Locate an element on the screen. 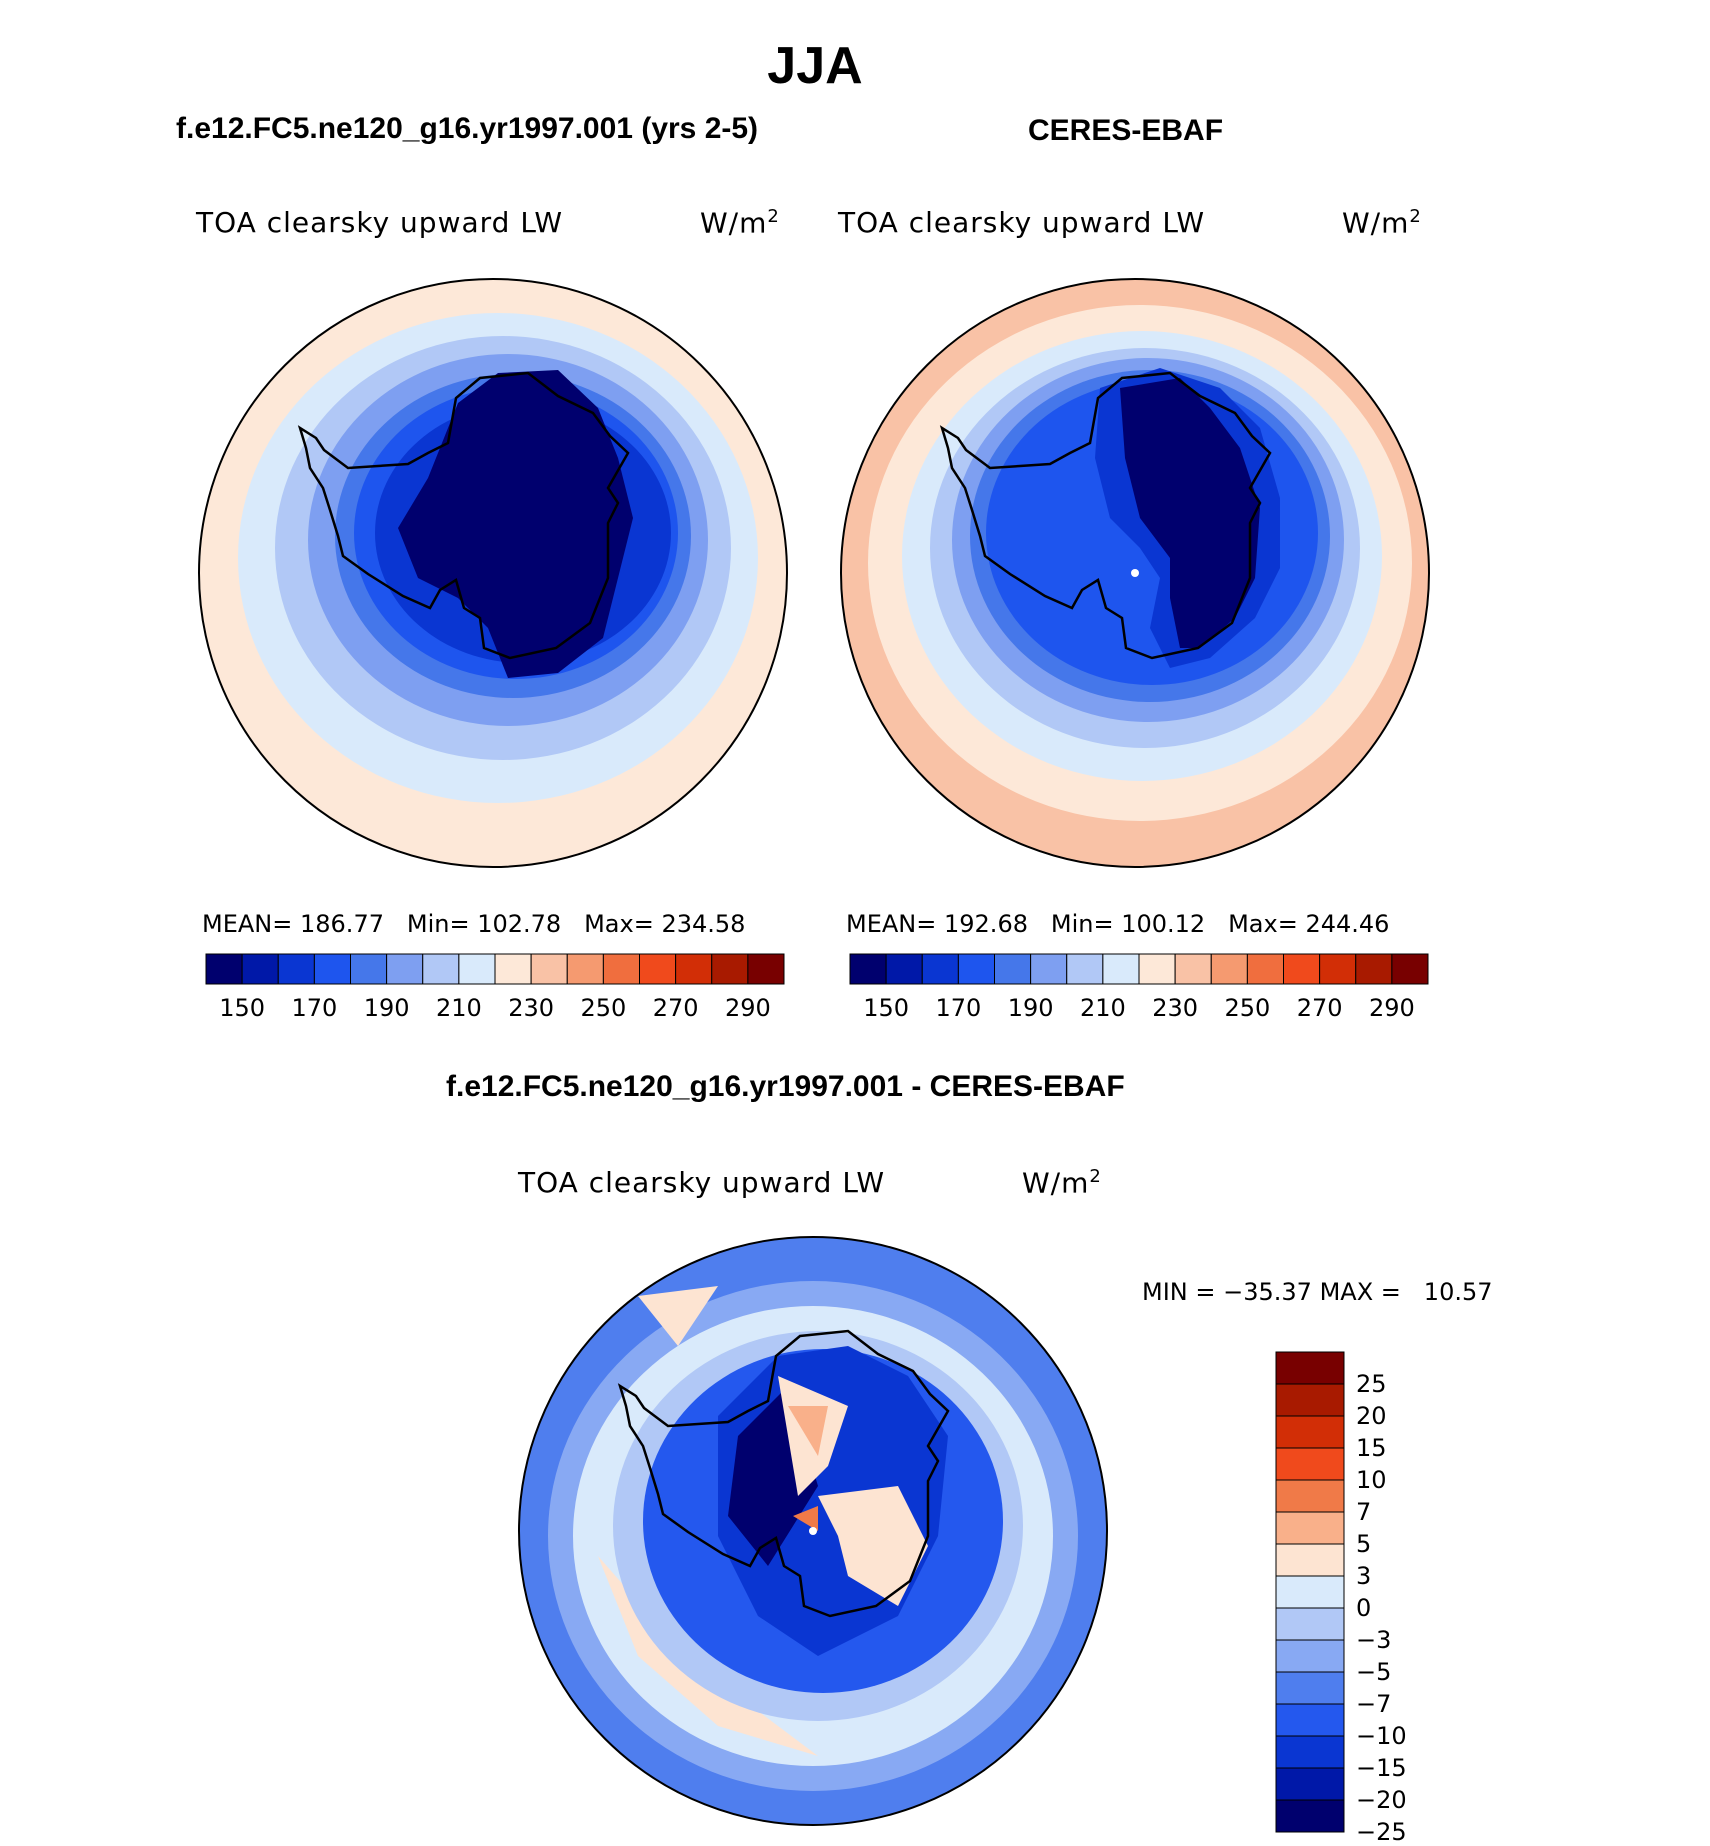  obs-colorbar-ticks: 150 170 190 210 230 250 270 290 is located at coordinates (1139, 1009).